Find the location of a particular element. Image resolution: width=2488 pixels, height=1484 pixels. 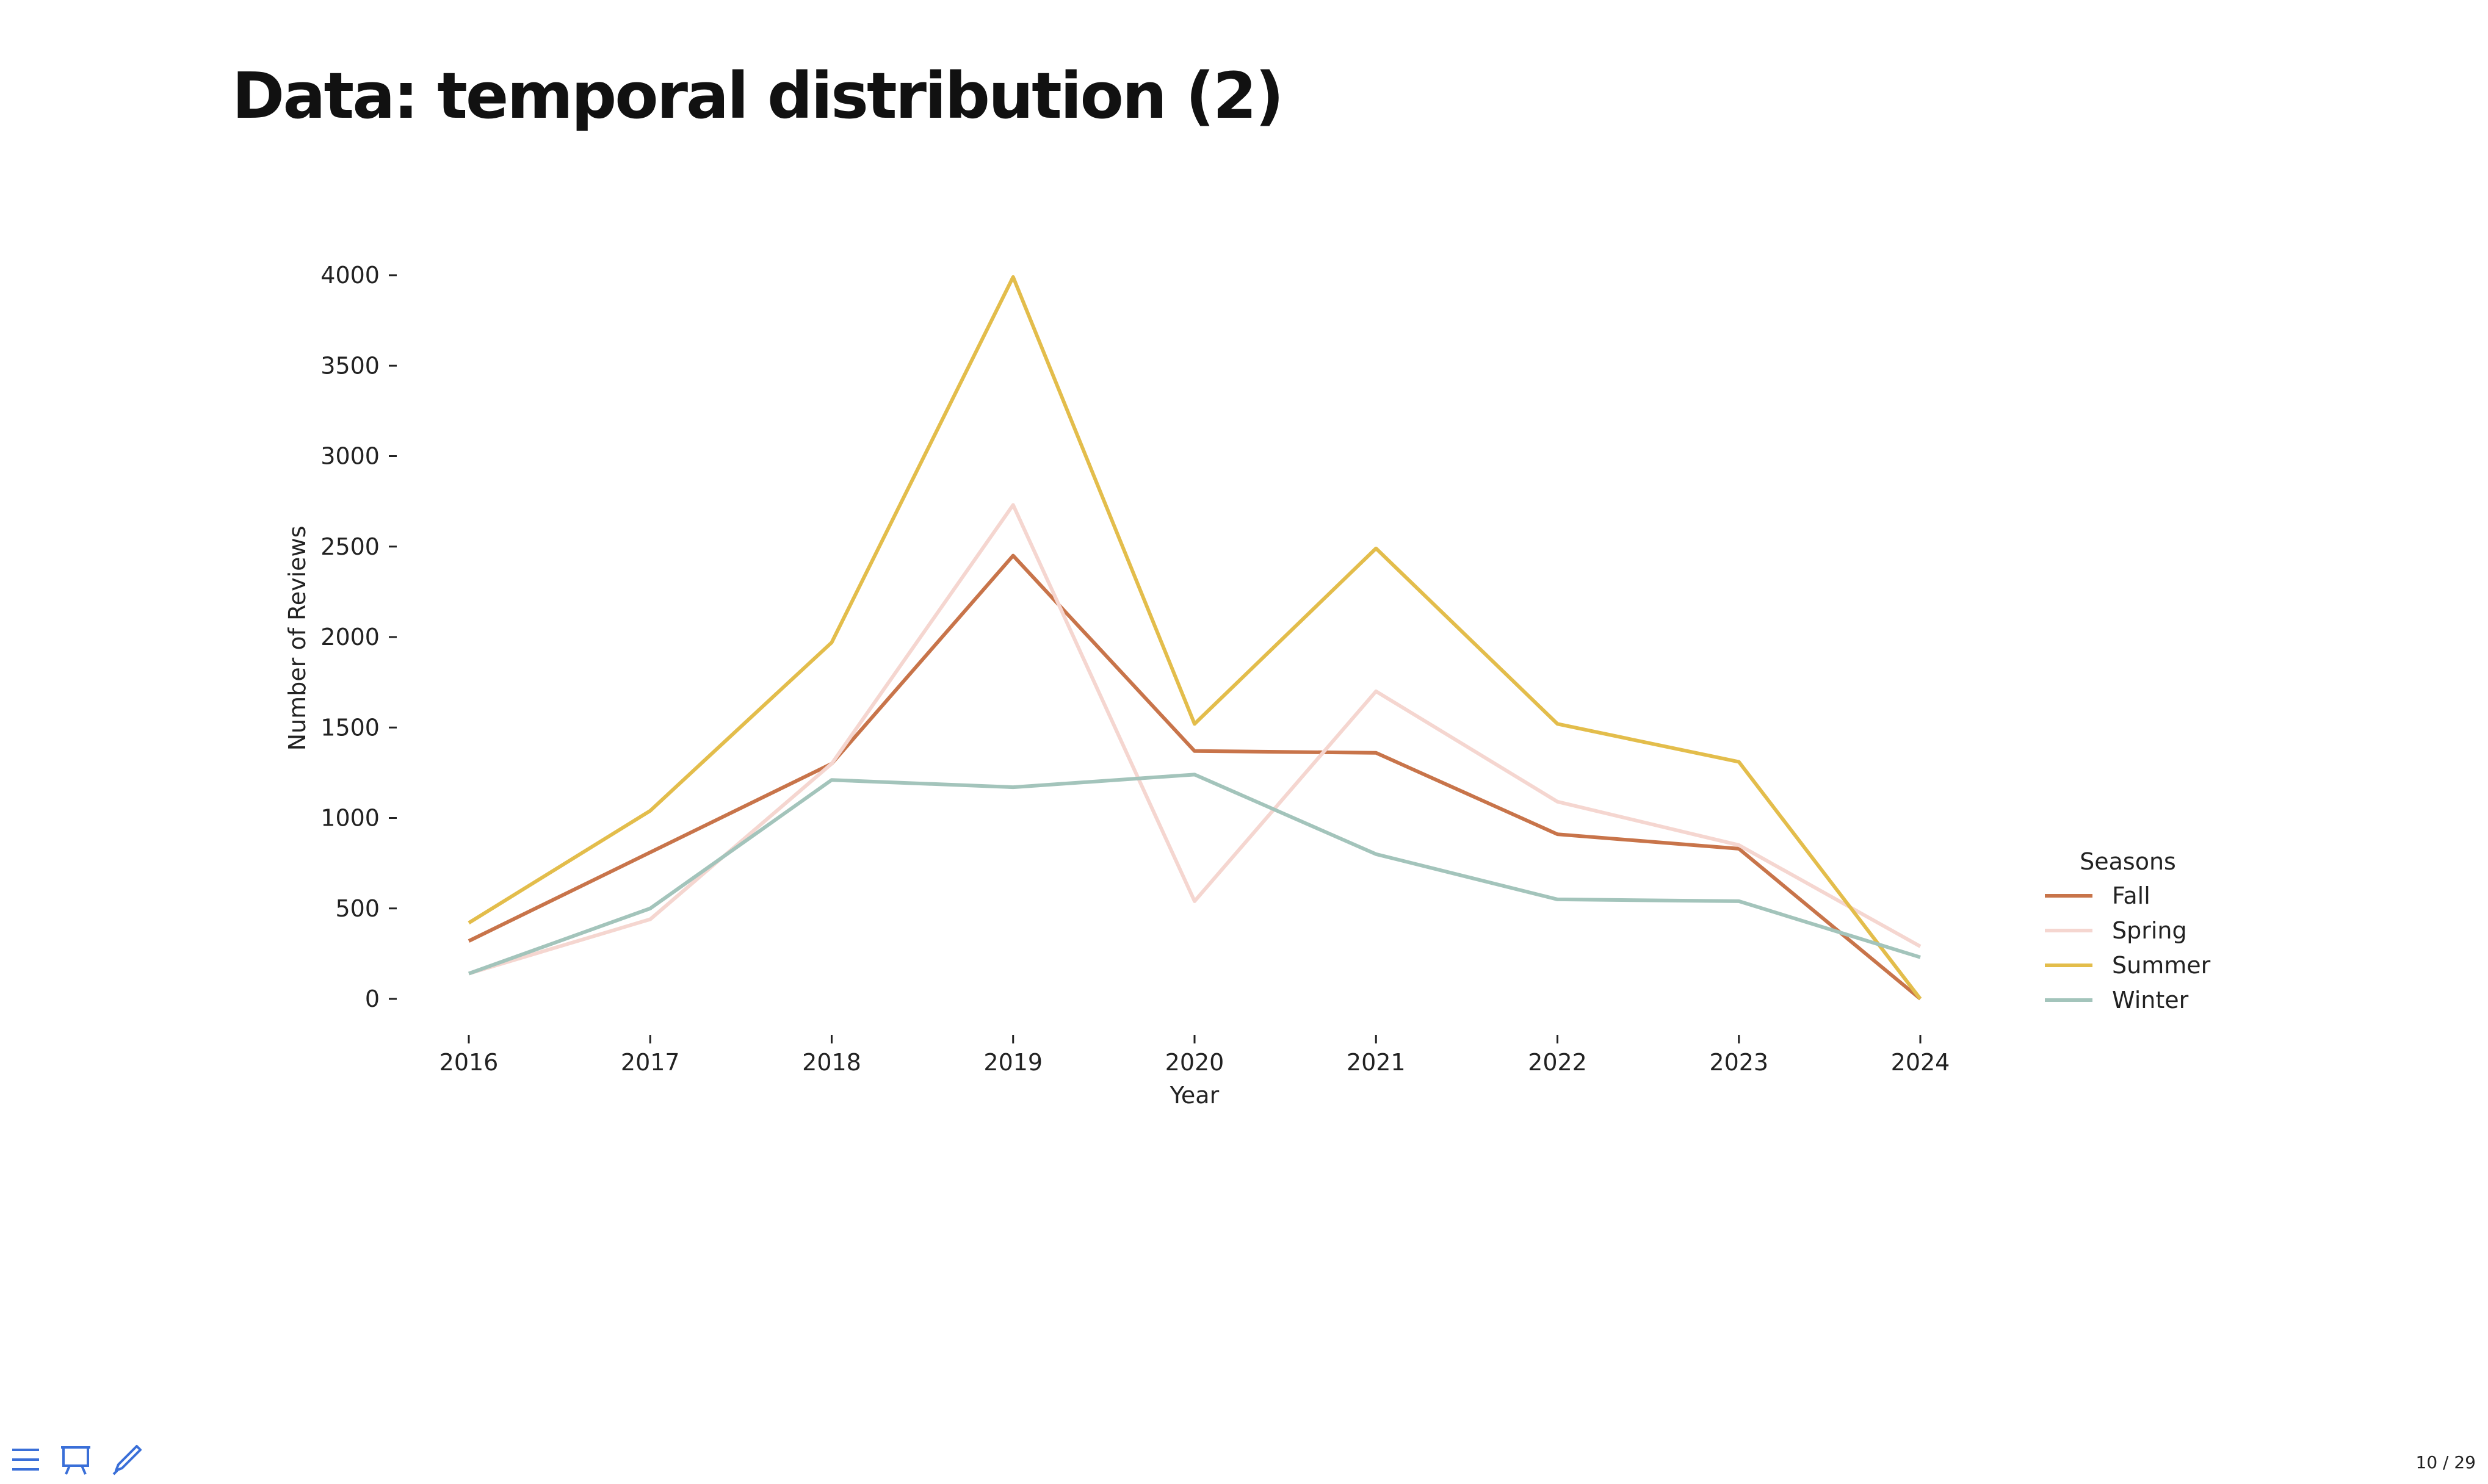

pen-icon is located at coordinates (126, 1460).